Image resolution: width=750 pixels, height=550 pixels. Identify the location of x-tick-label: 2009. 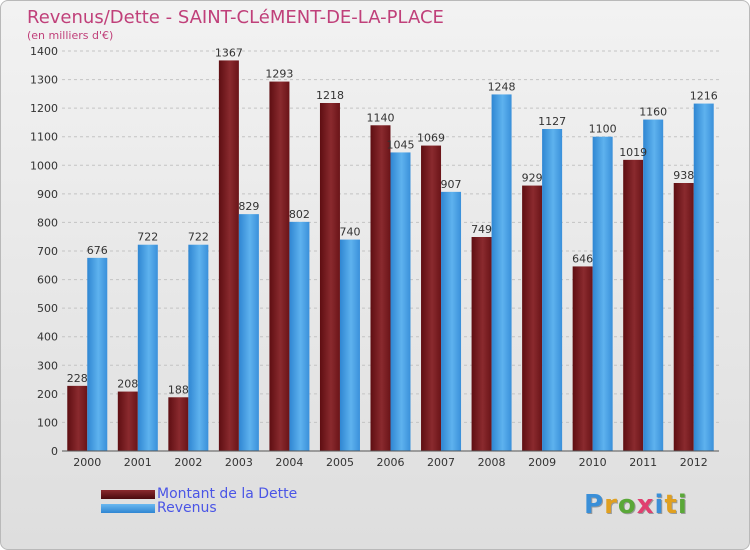
(542, 462).